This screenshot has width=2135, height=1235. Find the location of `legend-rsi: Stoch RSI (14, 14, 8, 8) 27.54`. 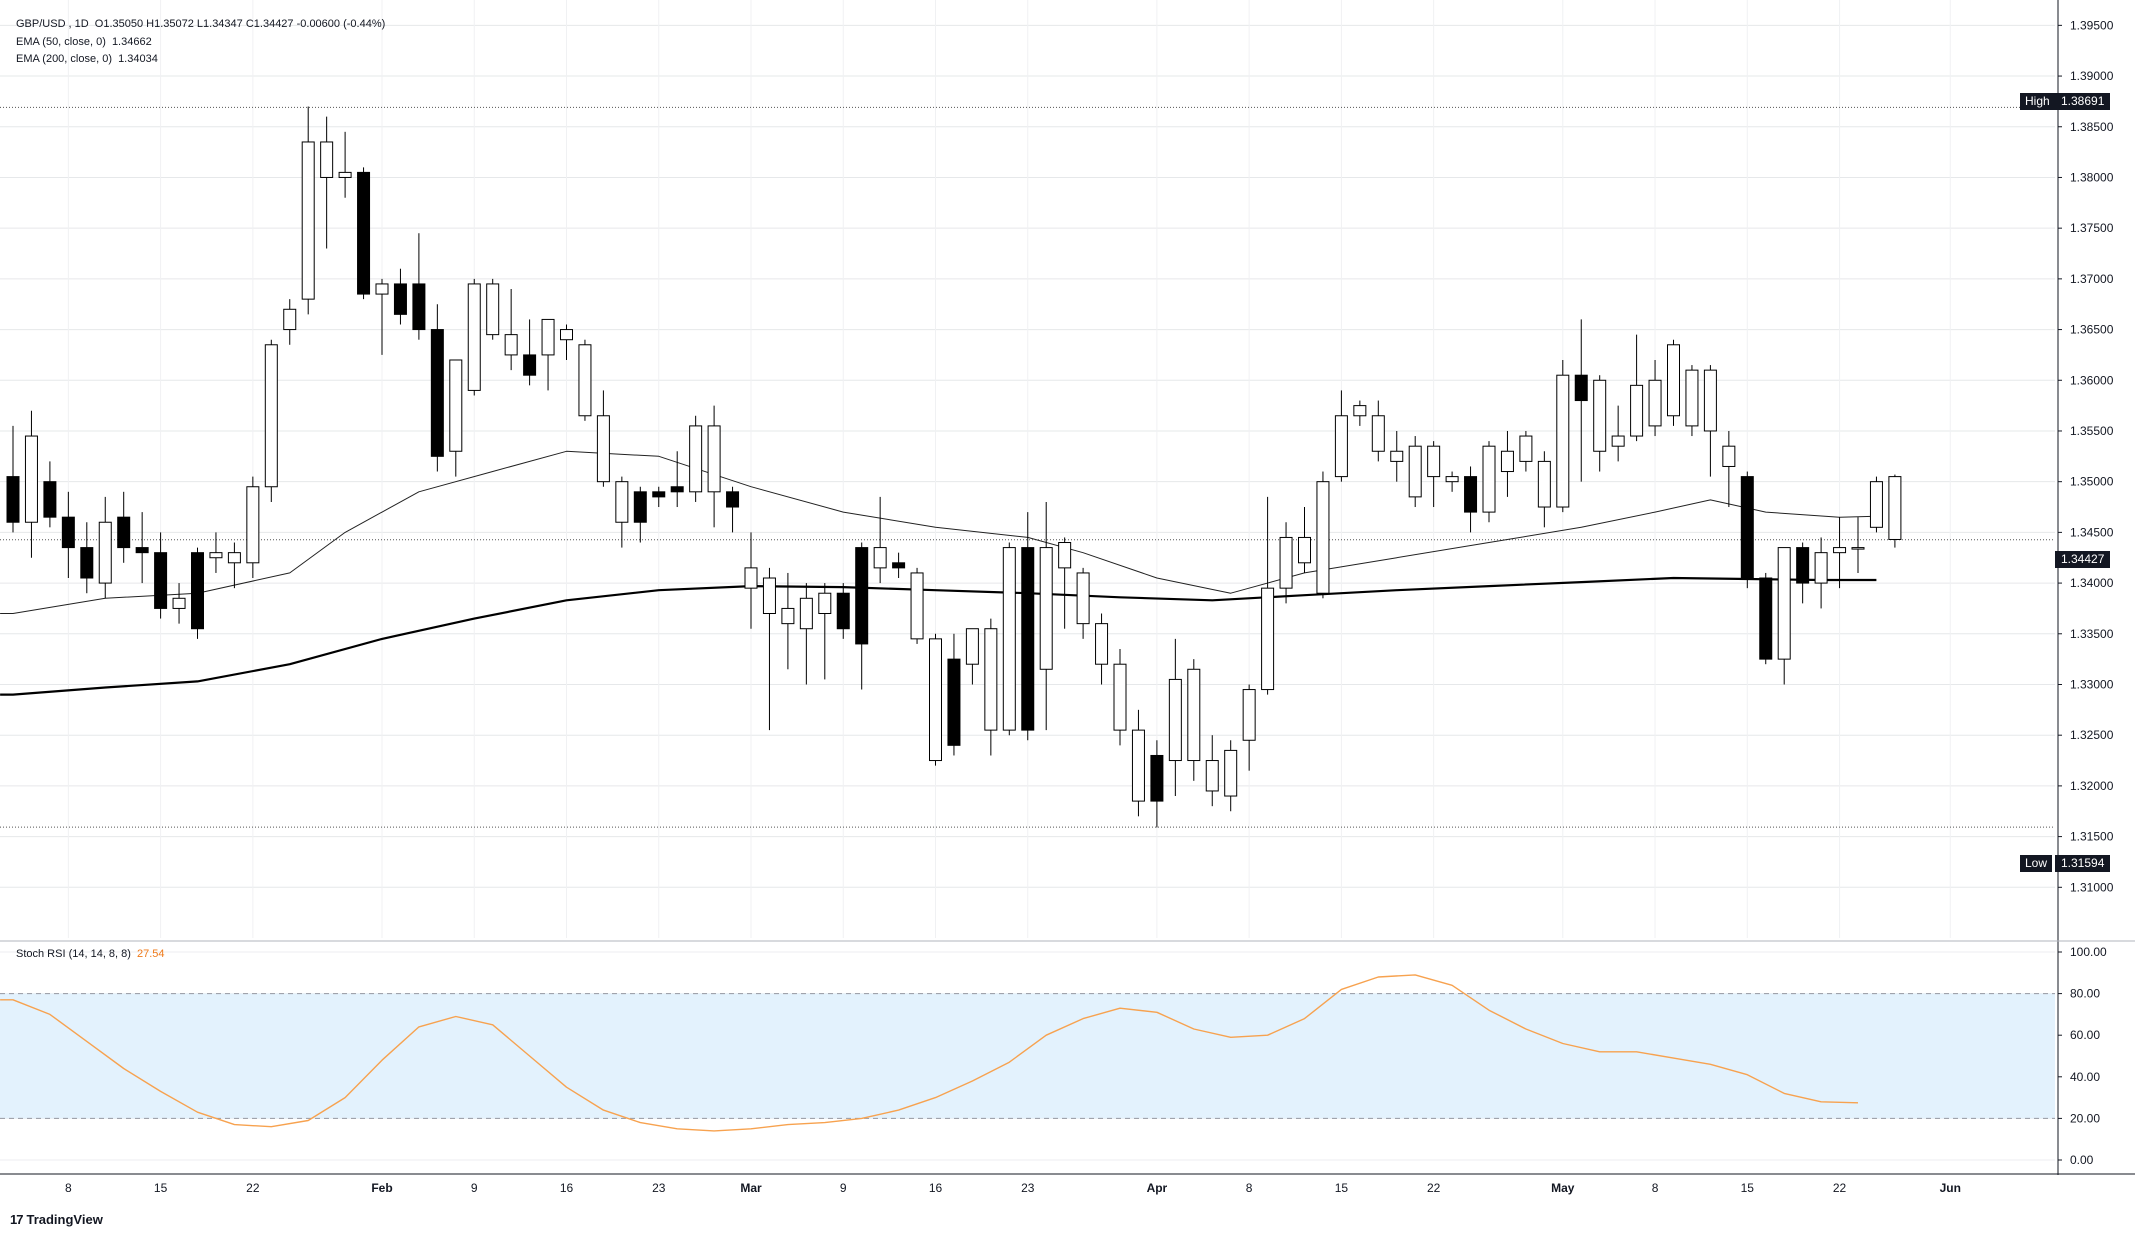

legend-rsi: Stoch RSI (14, 14, 8, 8) 27.54 is located at coordinates (92, 954).